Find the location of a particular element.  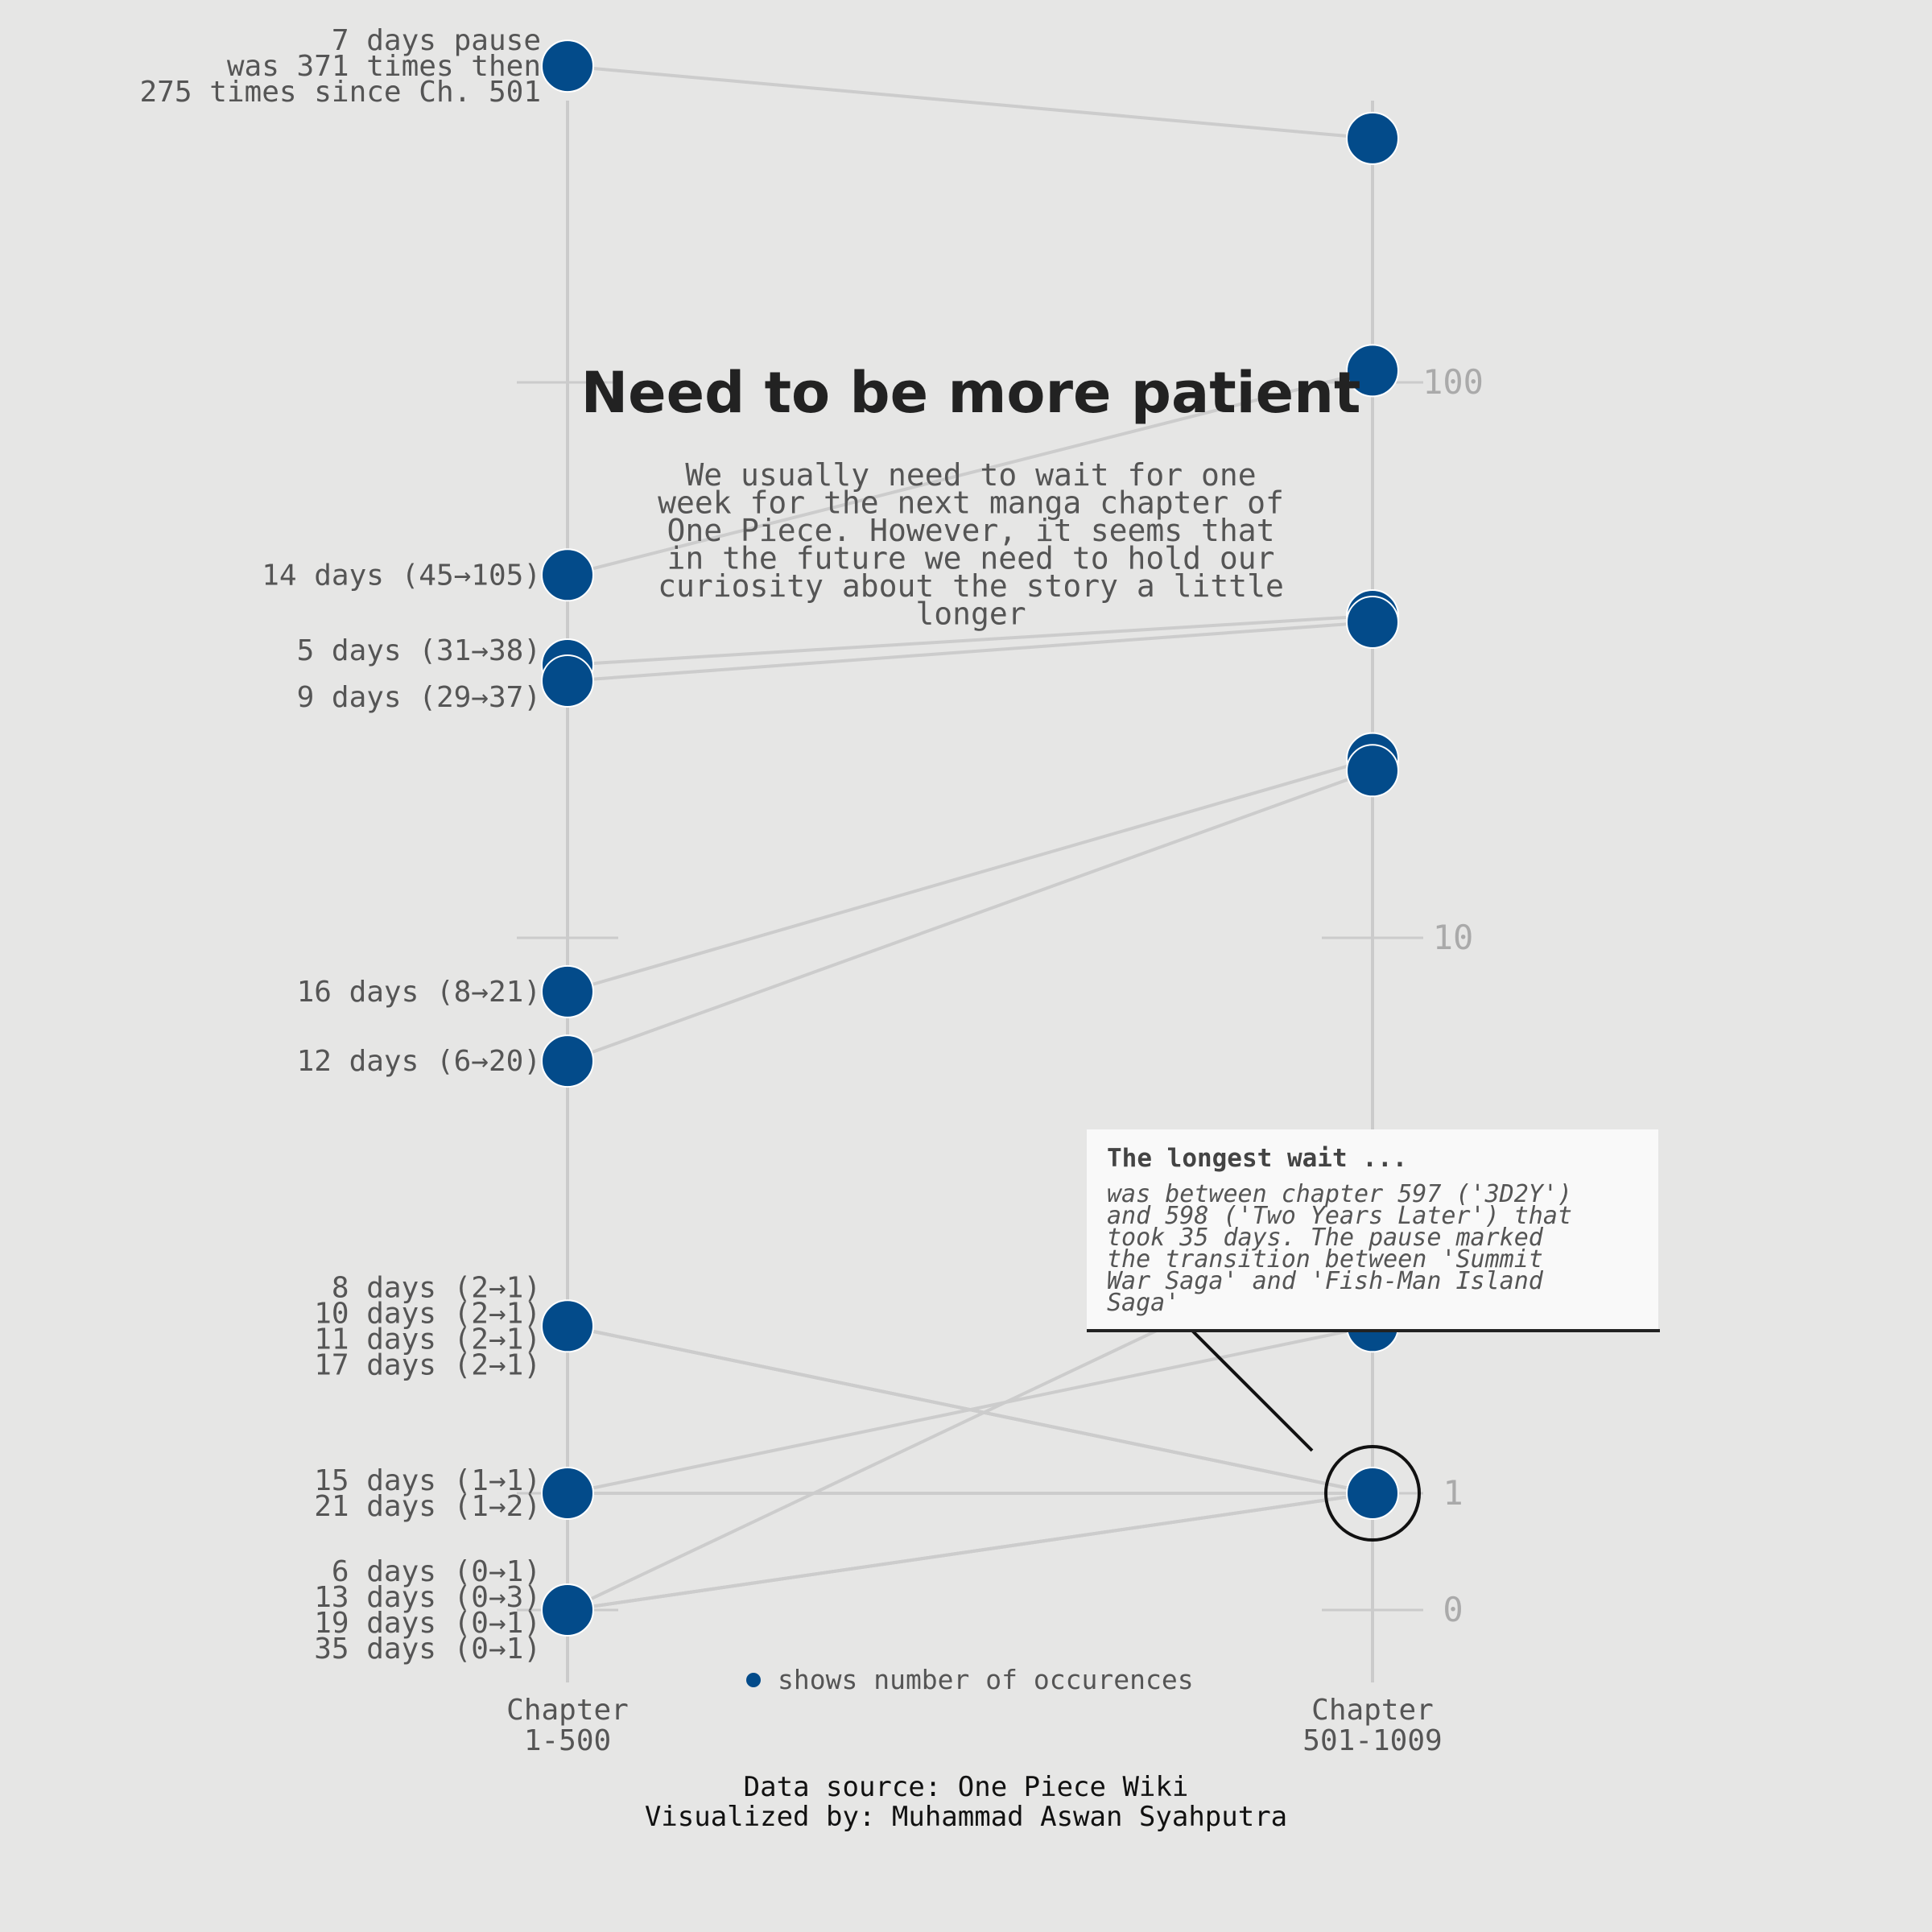

subtitle-line: week for the next manga chapter of is located at coordinates (971, 503).